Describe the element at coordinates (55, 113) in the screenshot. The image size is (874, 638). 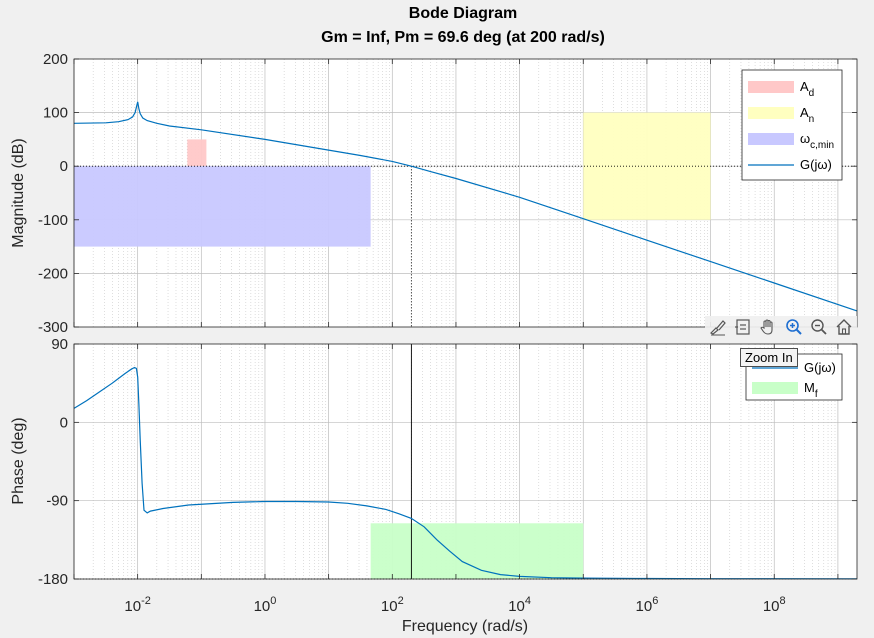
I see `magnitude-ytick-label: 100` at that location.